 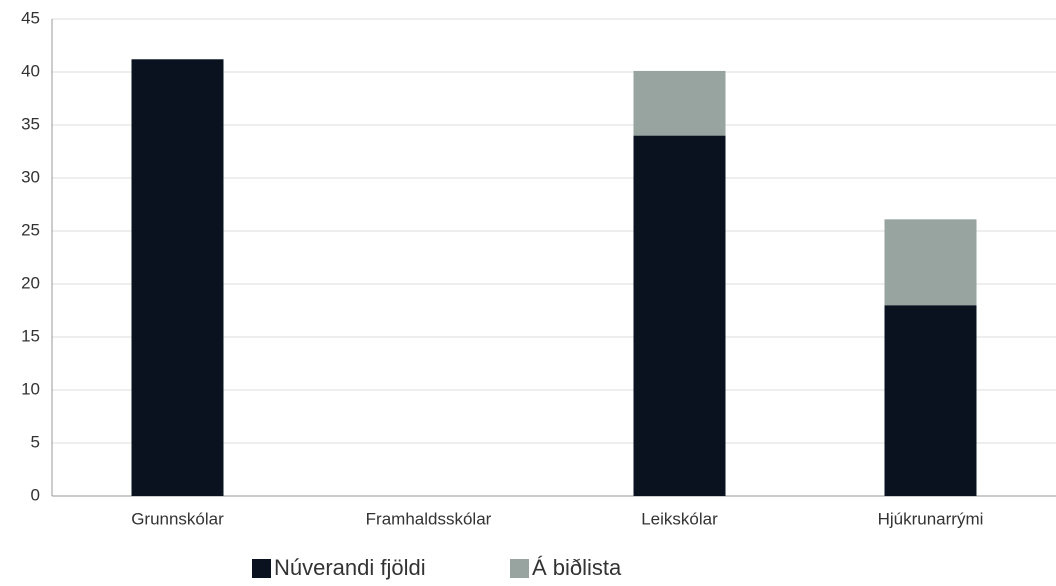 What do you see at coordinates (931, 518) in the screenshot?
I see `x-tick-label: Hjúkrunarrými` at bounding box center [931, 518].